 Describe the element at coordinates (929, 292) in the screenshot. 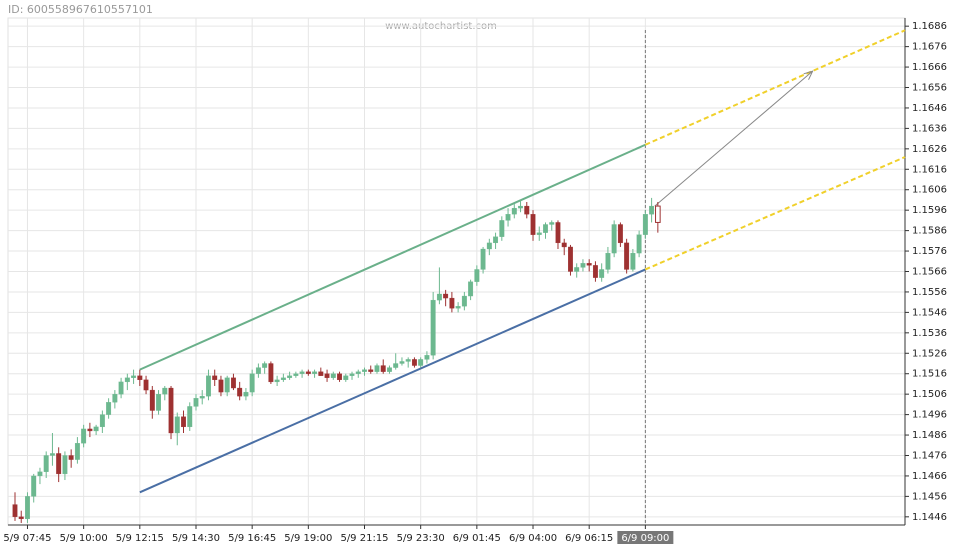

I see `y-tick-label: 1.1556` at that location.